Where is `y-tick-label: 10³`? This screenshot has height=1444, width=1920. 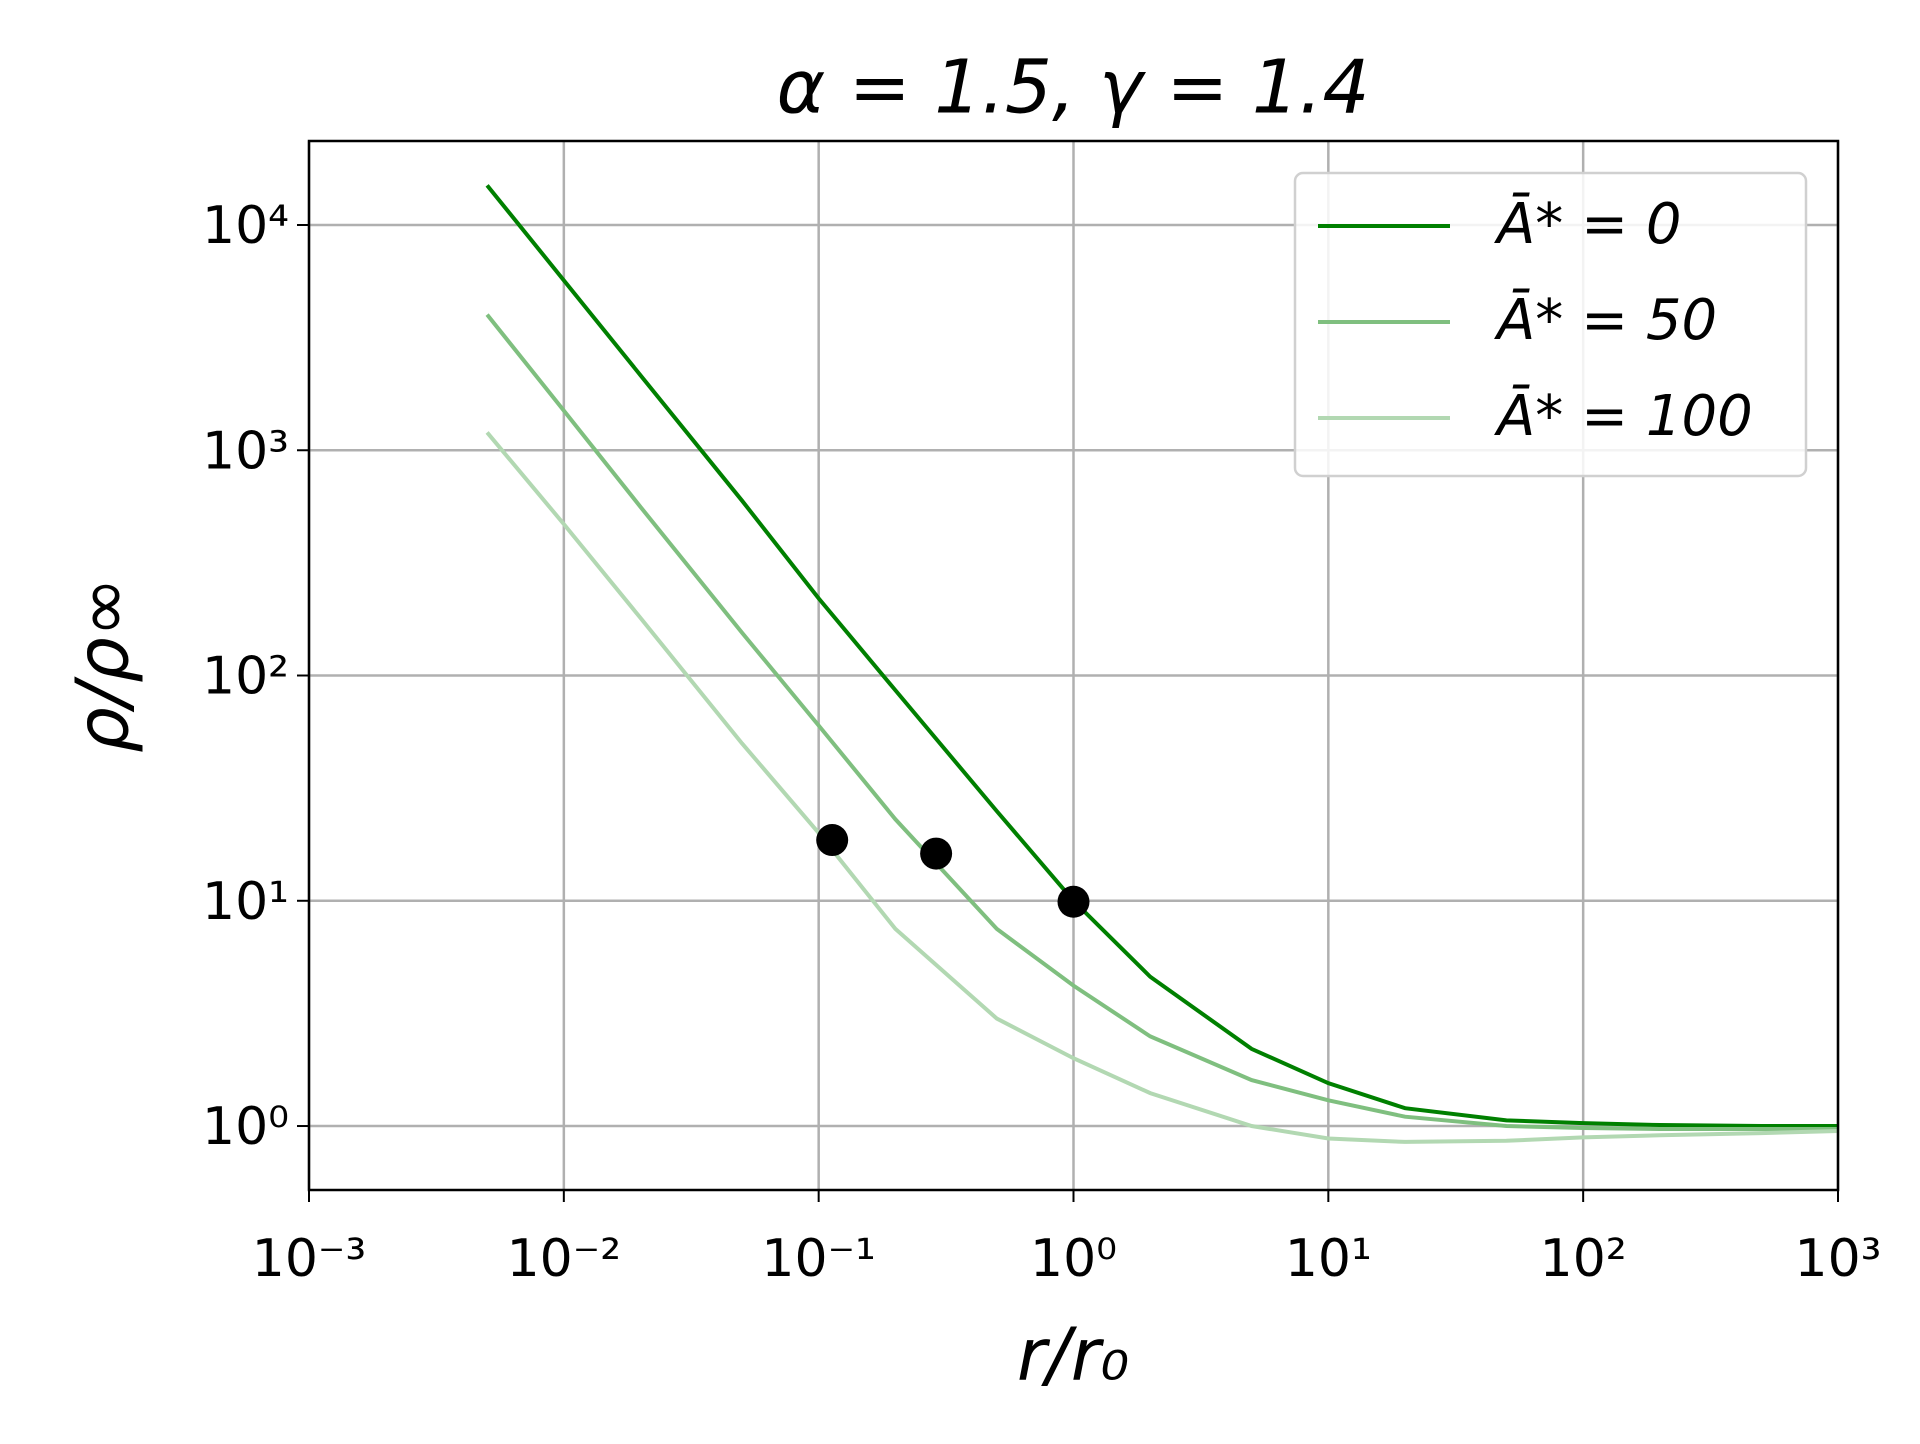
y-tick-label: 10³ is located at coordinates (245, 451).